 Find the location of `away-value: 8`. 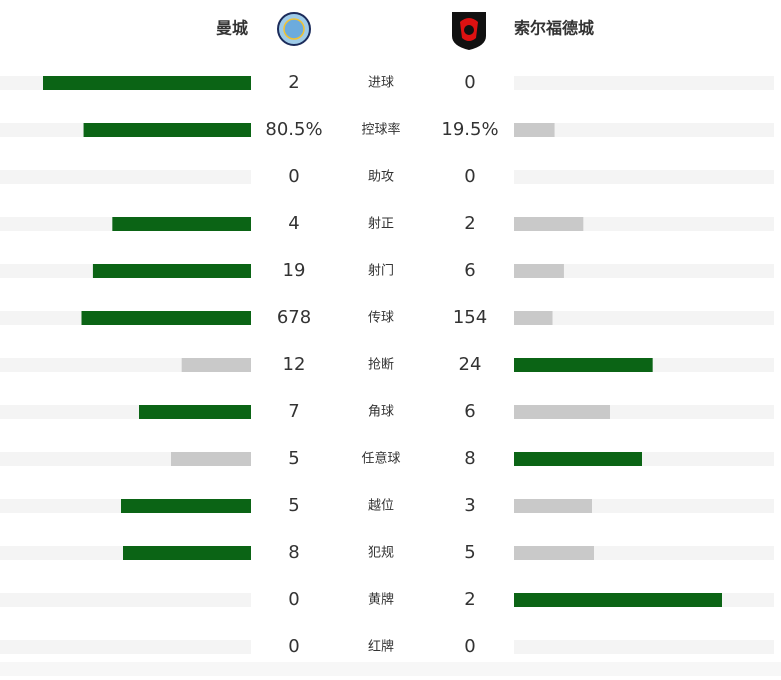

away-value: 8 is located at coordinates (469, 458).